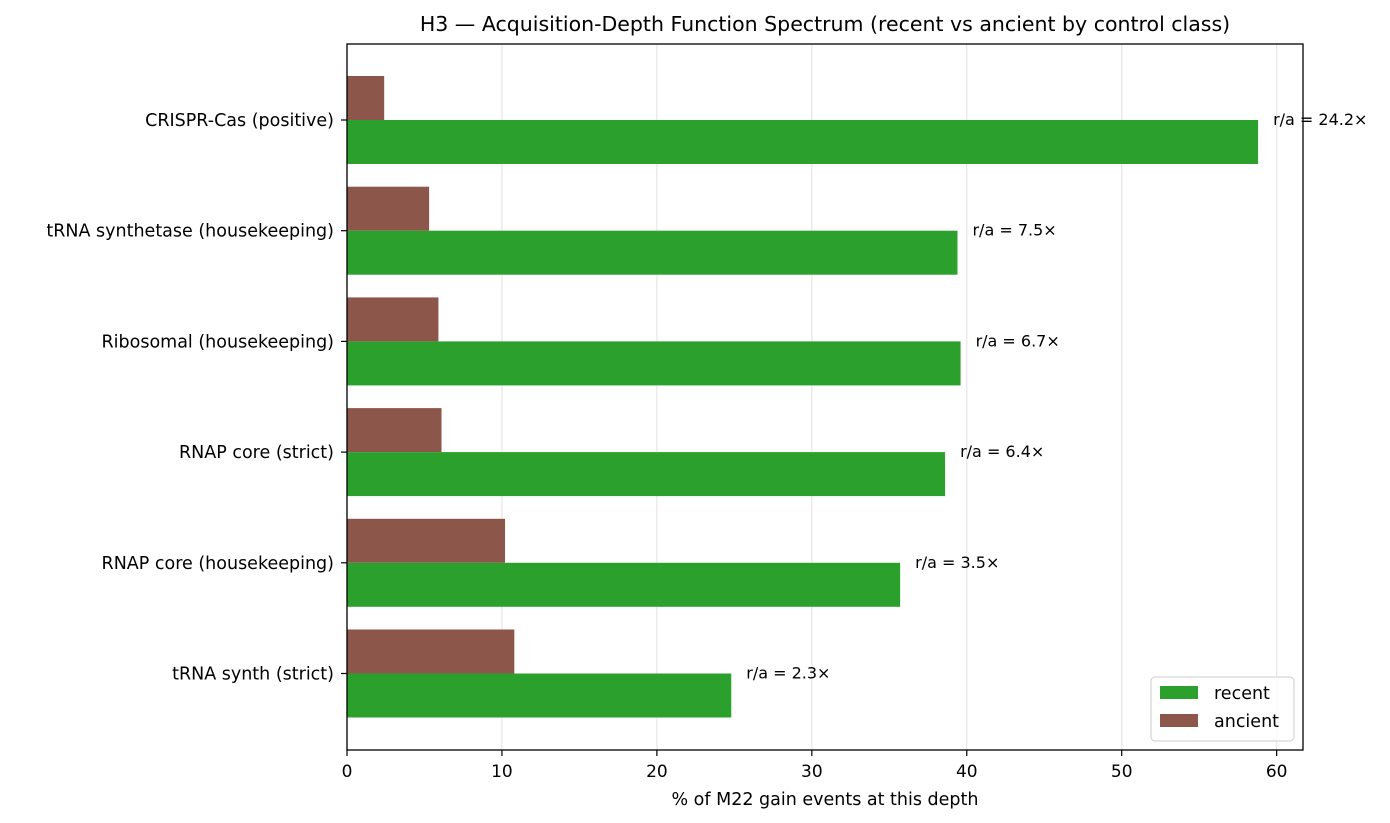 This screenshot has width=1390, height=823. I want to click on legend-label-recent: recent, so click(1242, 694).